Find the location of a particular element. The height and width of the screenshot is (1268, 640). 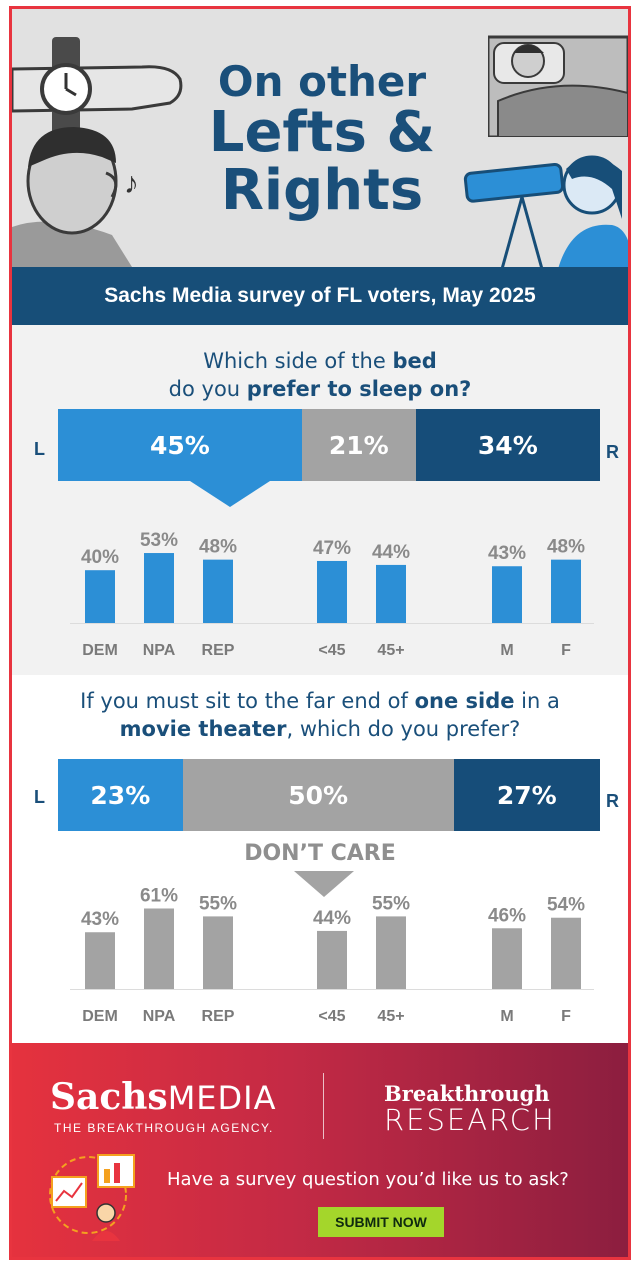

dont-care-label: DON’T CARE is located at coordinates (320, 853).